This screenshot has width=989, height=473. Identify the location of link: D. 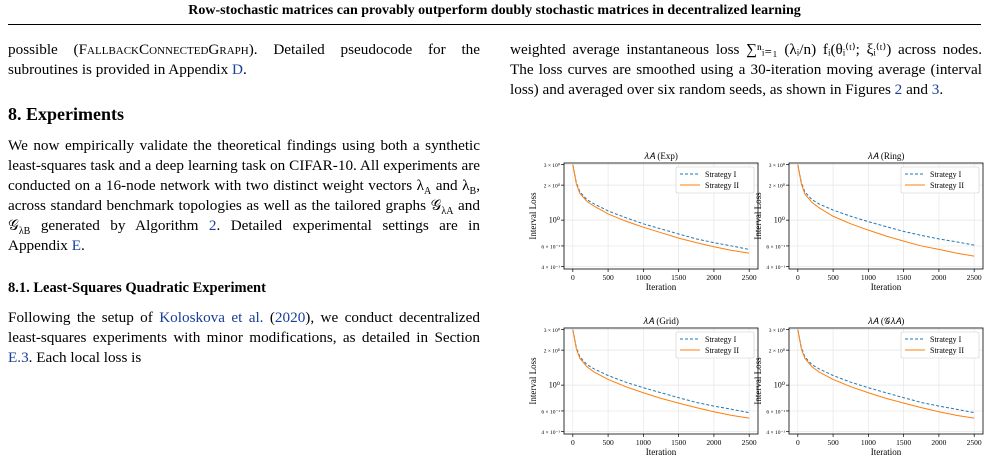
(237, 69).